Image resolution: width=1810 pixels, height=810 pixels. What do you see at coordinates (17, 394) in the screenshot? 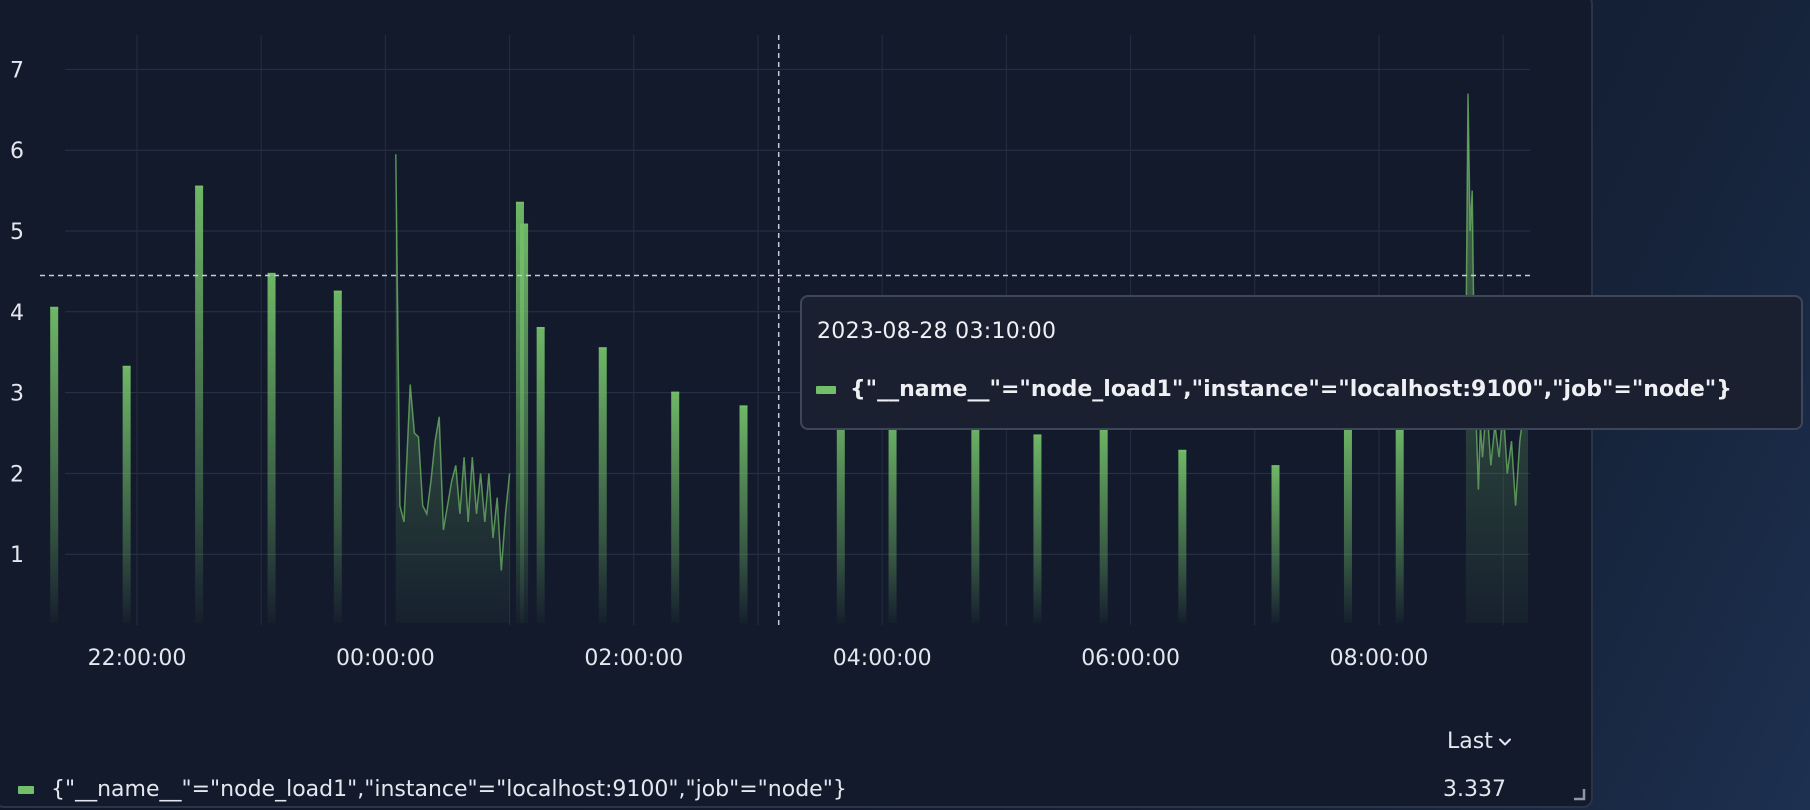
I see `y-tick-label: 3` at bounding box center [17, 394].